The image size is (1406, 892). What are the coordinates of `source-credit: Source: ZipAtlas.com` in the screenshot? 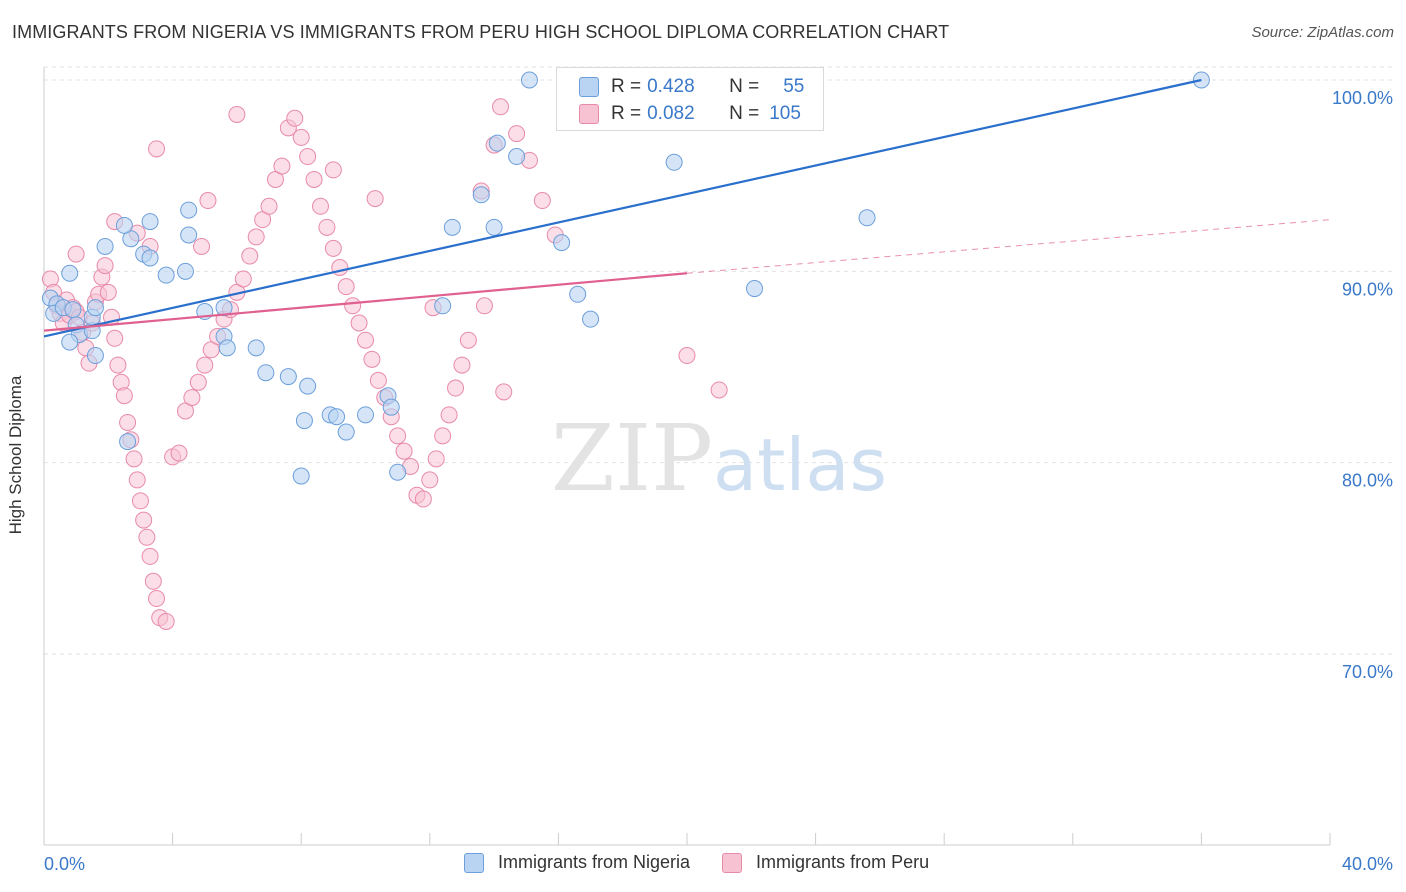 It's located at (1322, 32).